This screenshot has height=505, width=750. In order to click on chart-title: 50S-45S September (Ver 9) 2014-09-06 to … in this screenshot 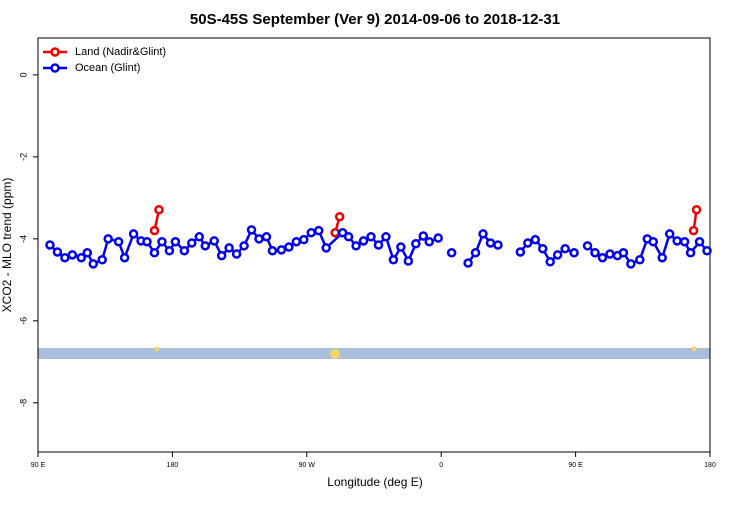, I will do `click(375, 19)`.